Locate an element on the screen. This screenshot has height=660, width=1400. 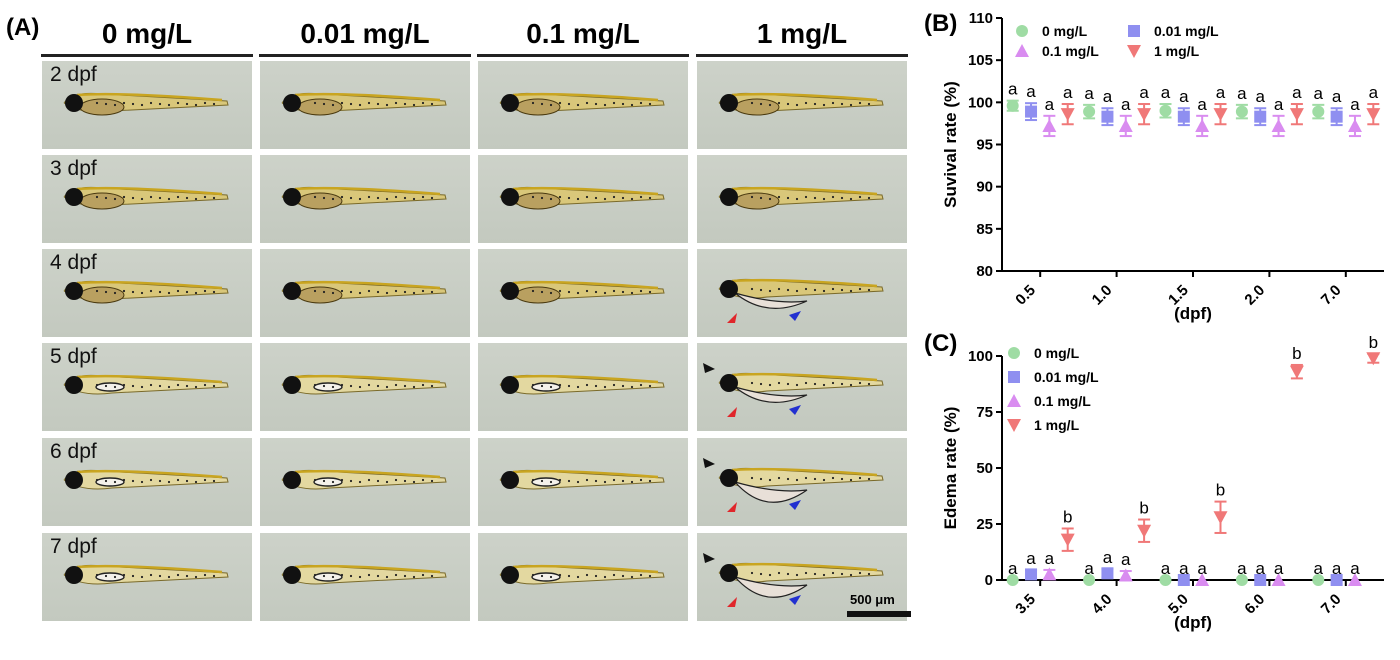
y-tick-label: 100 is located at coordinates (980, 356).